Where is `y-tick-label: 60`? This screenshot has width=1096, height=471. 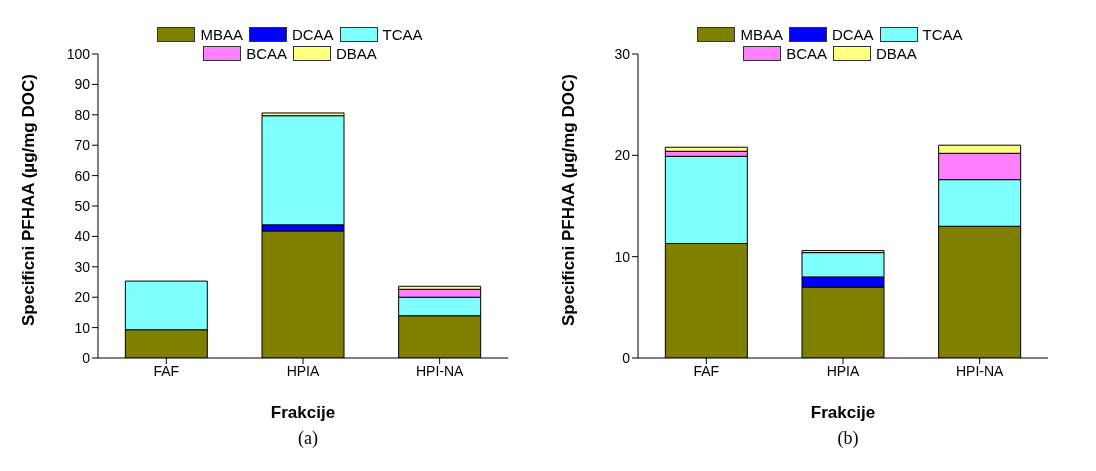 y-tick-label: 60 is located at coordinates (82, 175).